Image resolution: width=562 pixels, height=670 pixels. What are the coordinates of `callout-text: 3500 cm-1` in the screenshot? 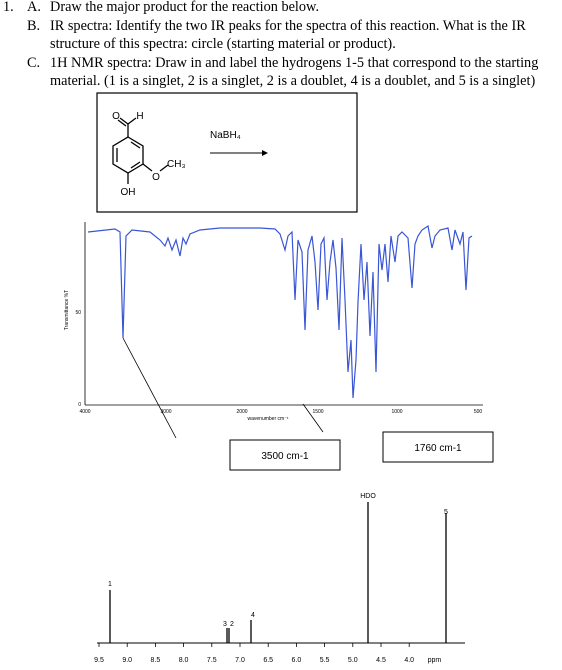 It's located at (285, 456).